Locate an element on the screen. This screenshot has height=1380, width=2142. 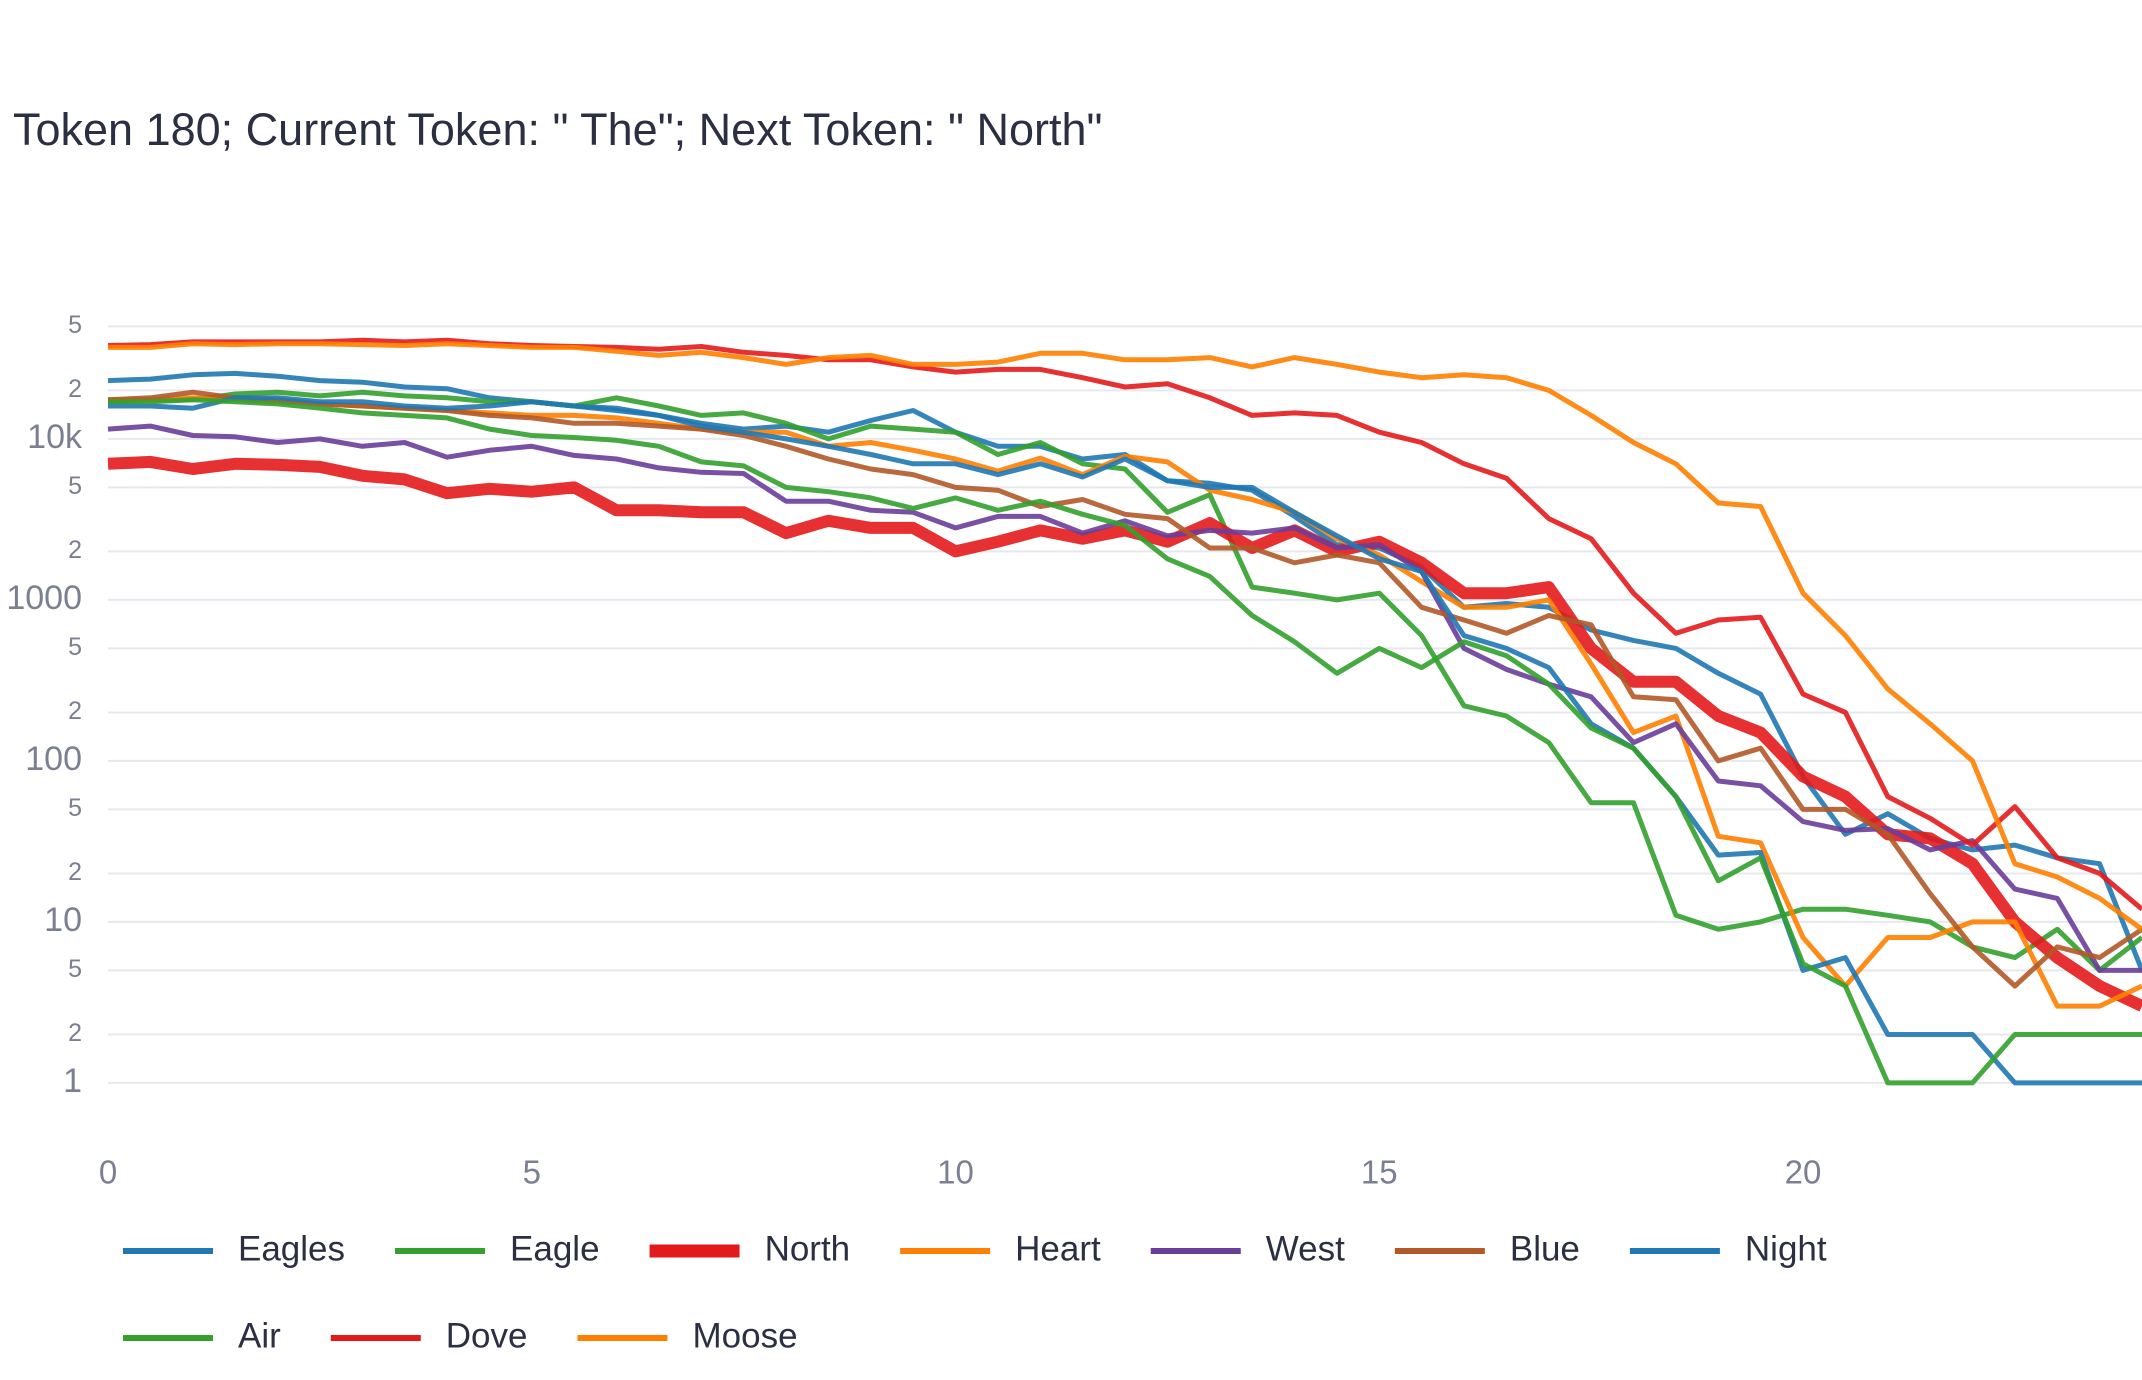
legend-item: Eagle is located at coordinates (497, 1248).